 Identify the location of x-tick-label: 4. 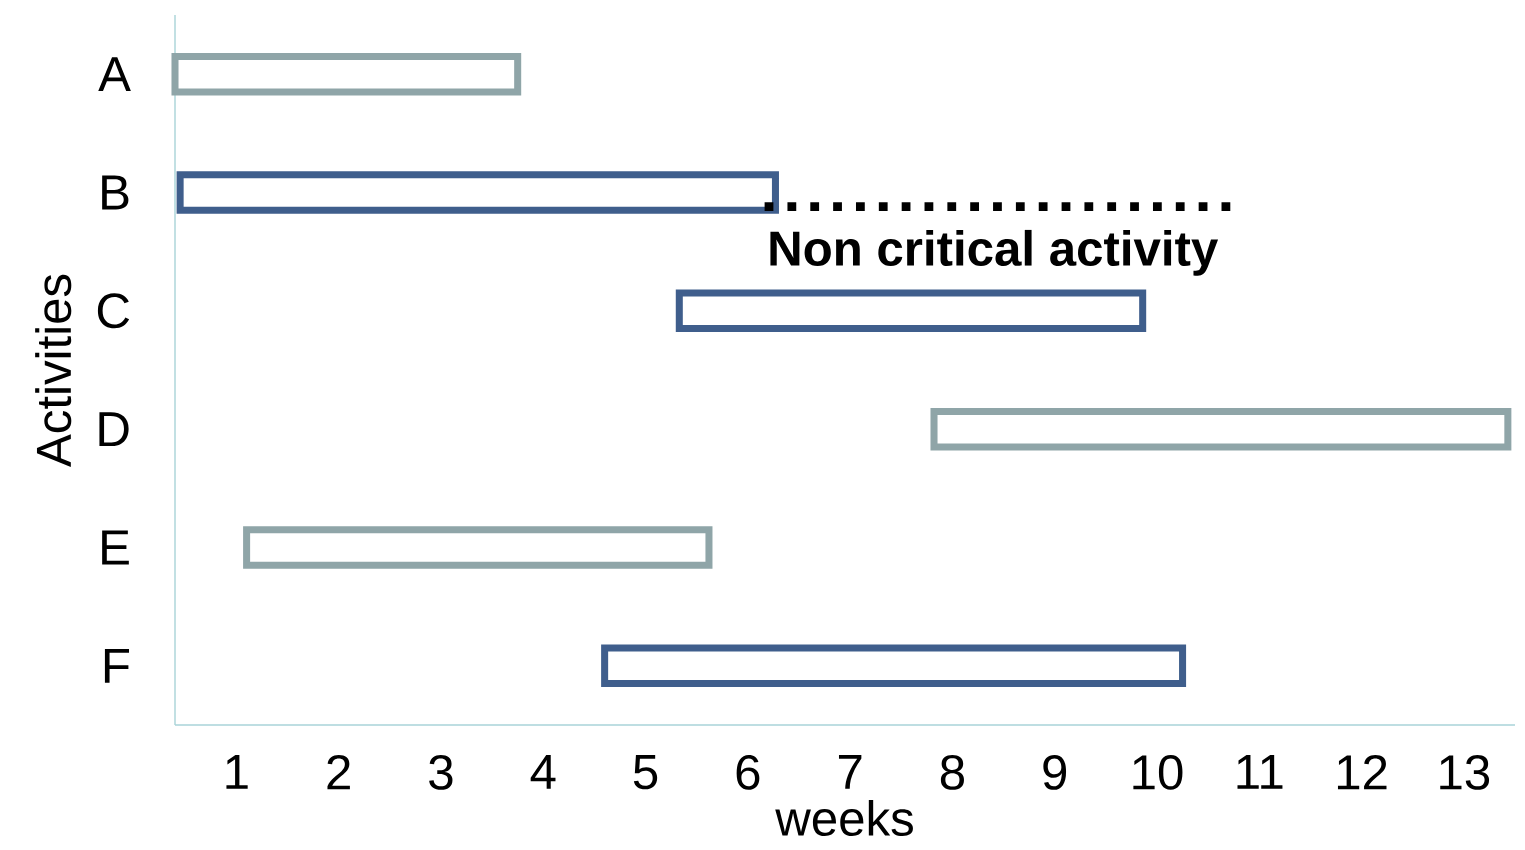
(543, 771).